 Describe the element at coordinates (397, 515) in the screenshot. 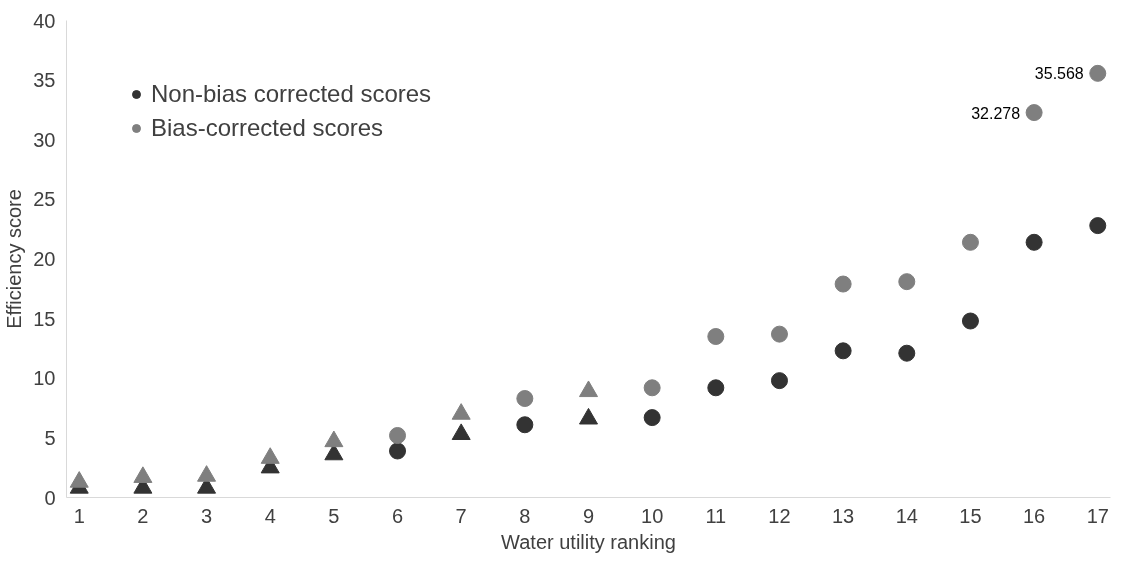

I see `x-tick-label: 6` at that location.